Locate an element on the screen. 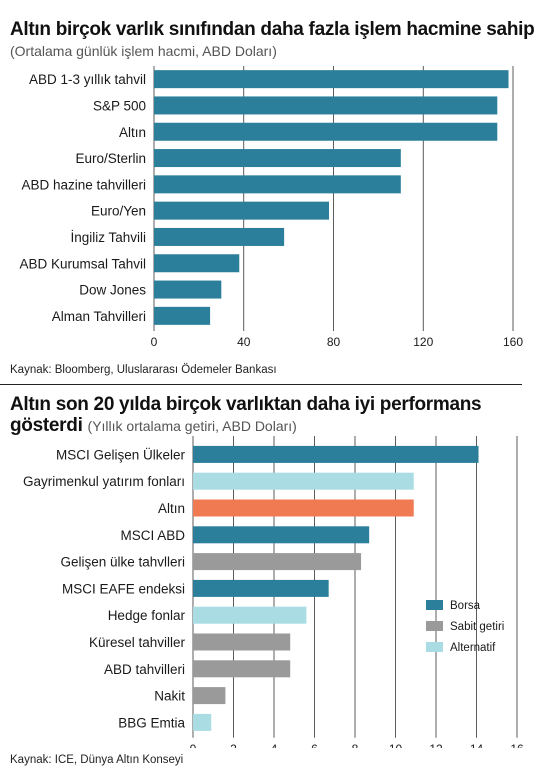 The width and height of the screenshot is (560, 783). legend-label: Alternatif is located at coordinates (473, 648).